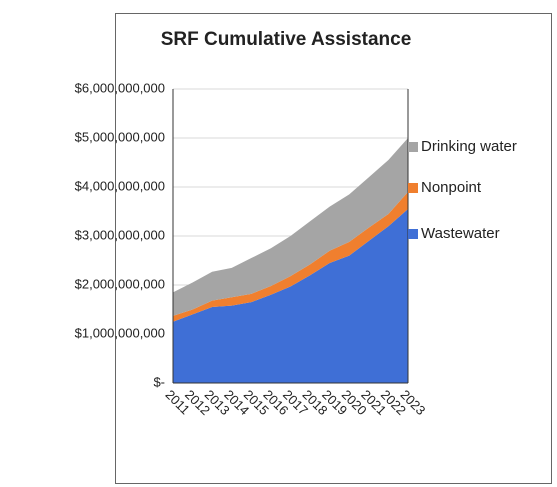 The width and height of the screenshot is (557, 487). What do you see at coordinates (159, 381) in the screenshot?
I see `y-tick-label: $-` at bounding box center [159, 381].